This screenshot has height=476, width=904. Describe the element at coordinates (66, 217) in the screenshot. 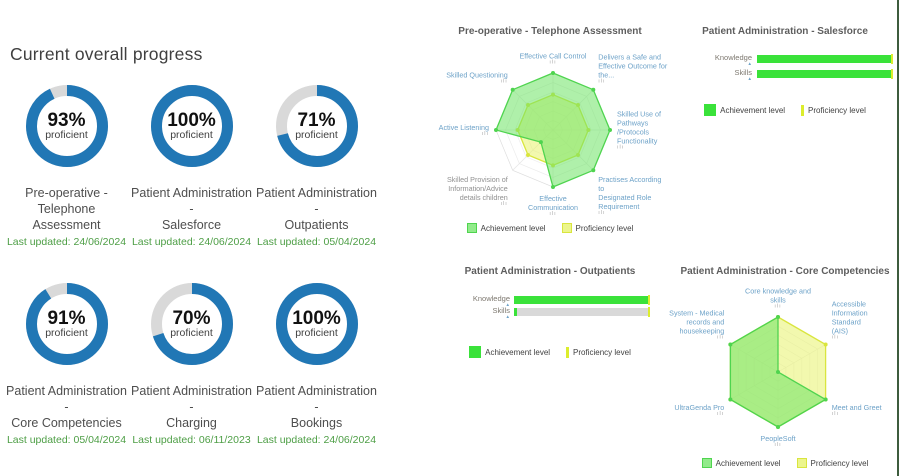

I see `donut-title-line: Telephone Assessment` at that location.